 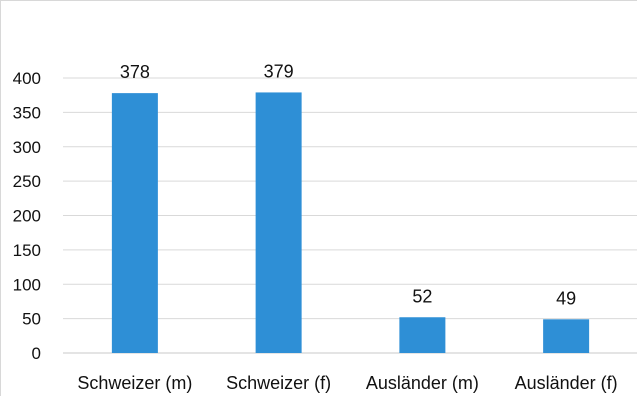 I want to click on data-label: 49, so click(x=566, y=298).